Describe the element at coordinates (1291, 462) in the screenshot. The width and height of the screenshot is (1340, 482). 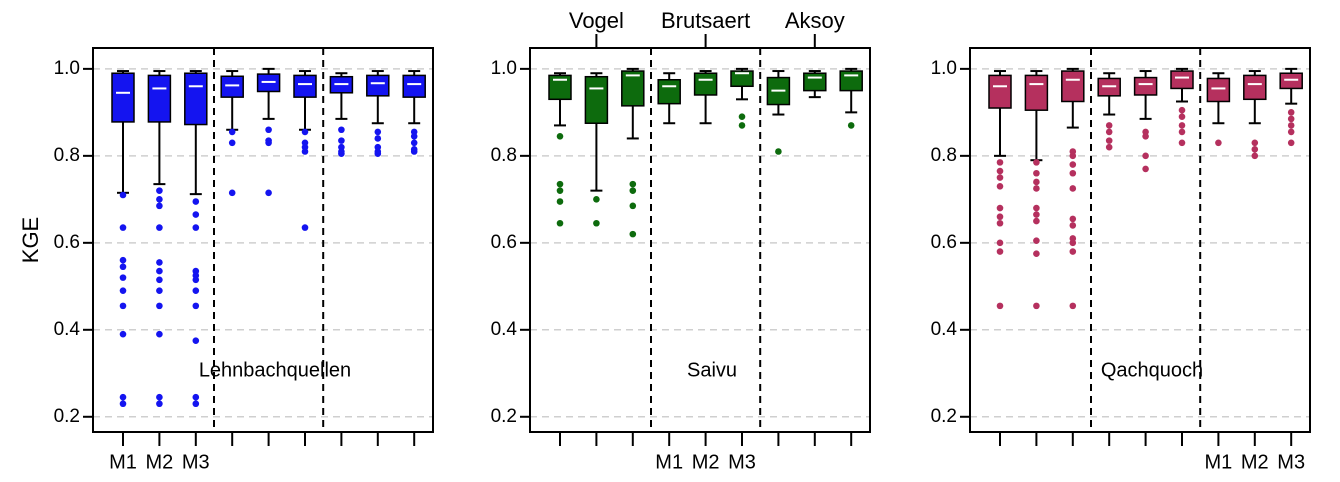
I see `x-tick-label: M3` at that location.